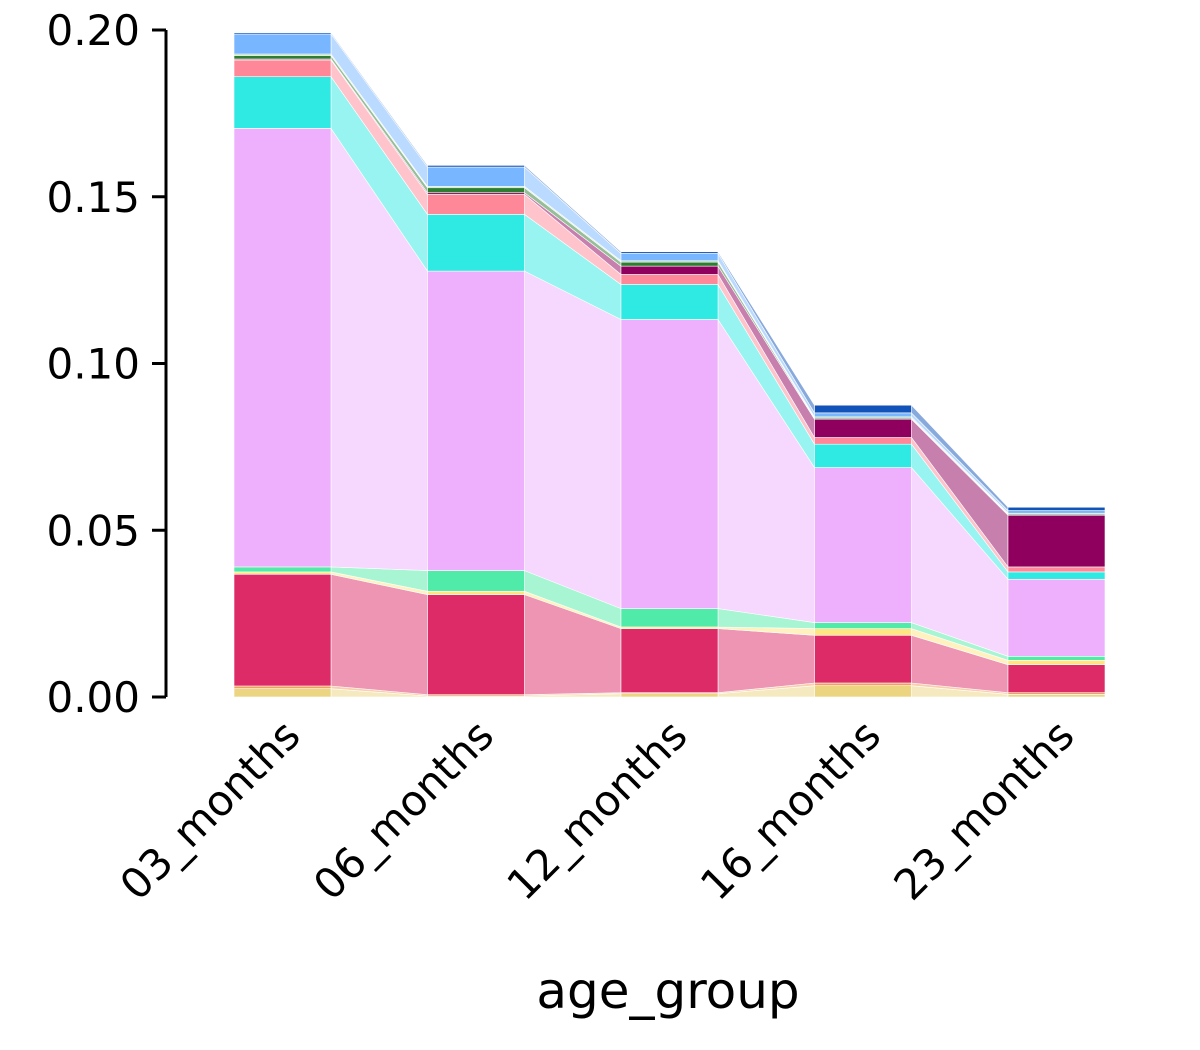 The image size is (1200, 1050). I want to click on x-tick-label: 23_months, so click(983, 809).